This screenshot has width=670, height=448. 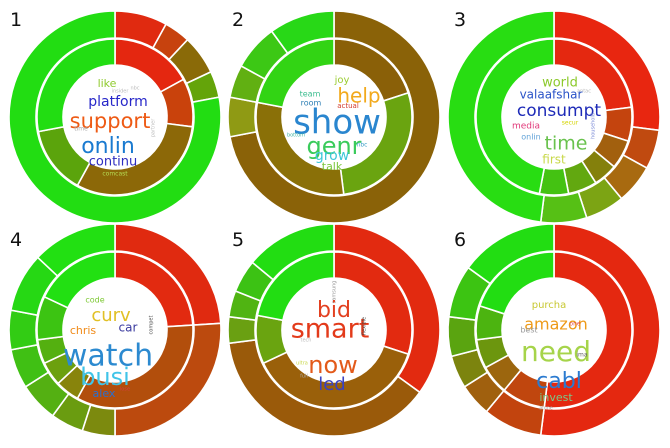 I want to click on panel-3-word-5: media, so click(x=526, y=127).